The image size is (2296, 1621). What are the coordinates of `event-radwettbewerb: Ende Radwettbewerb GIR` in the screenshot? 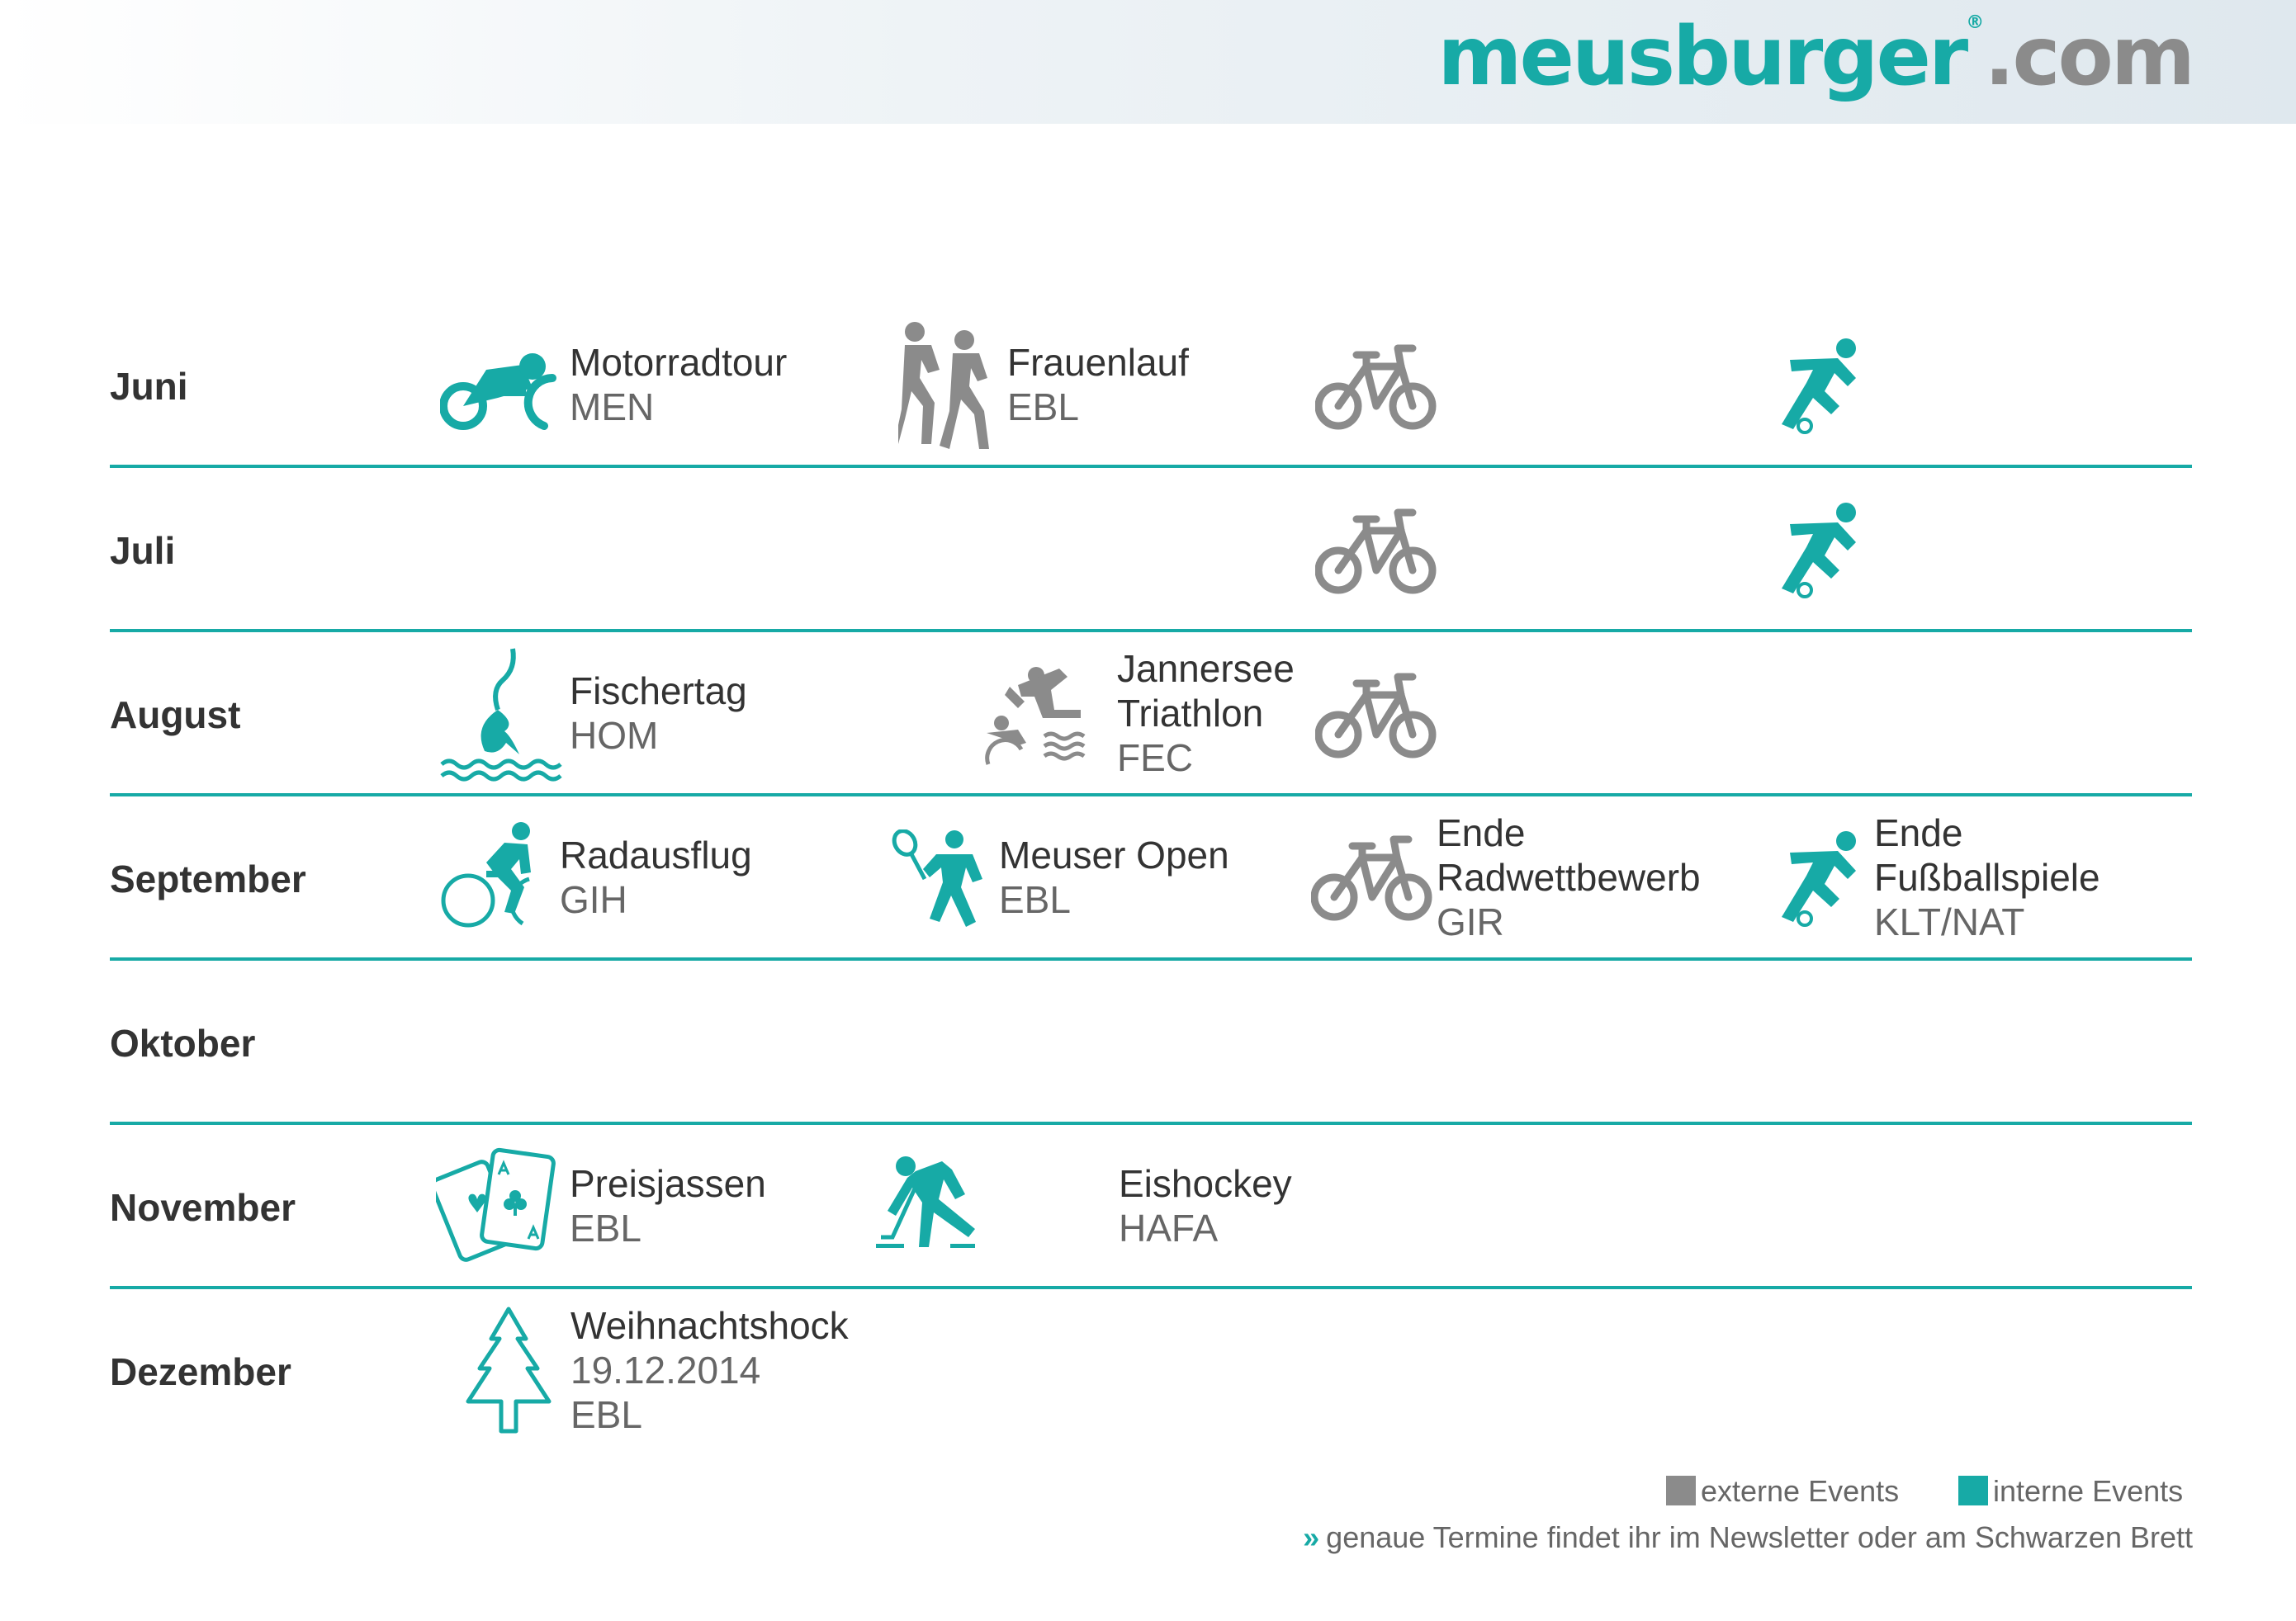 It's located at (1525, 876).